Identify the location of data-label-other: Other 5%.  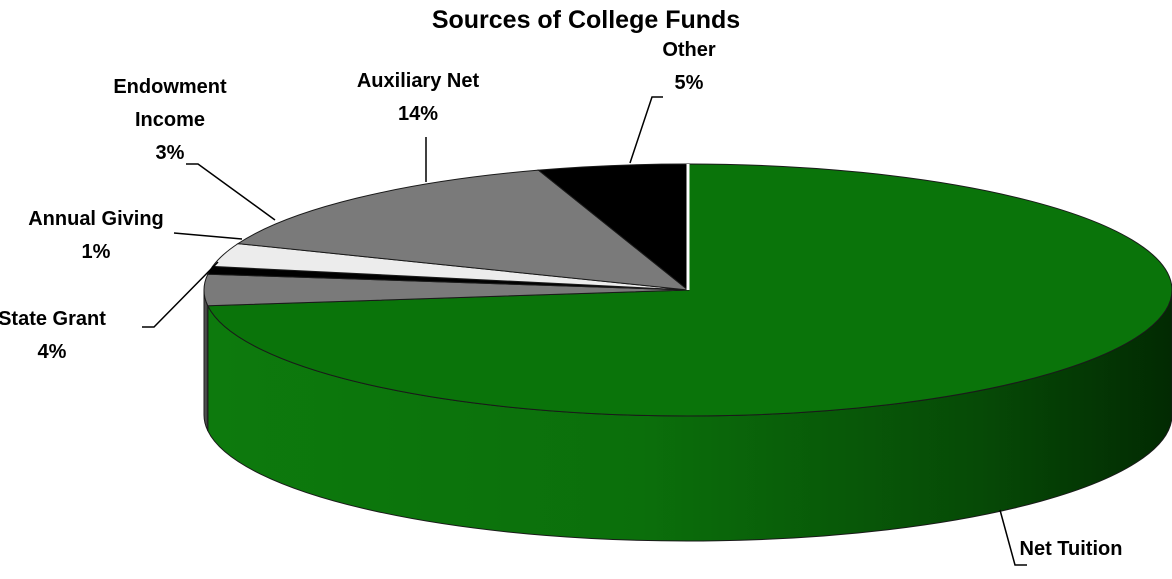
(689, 66).